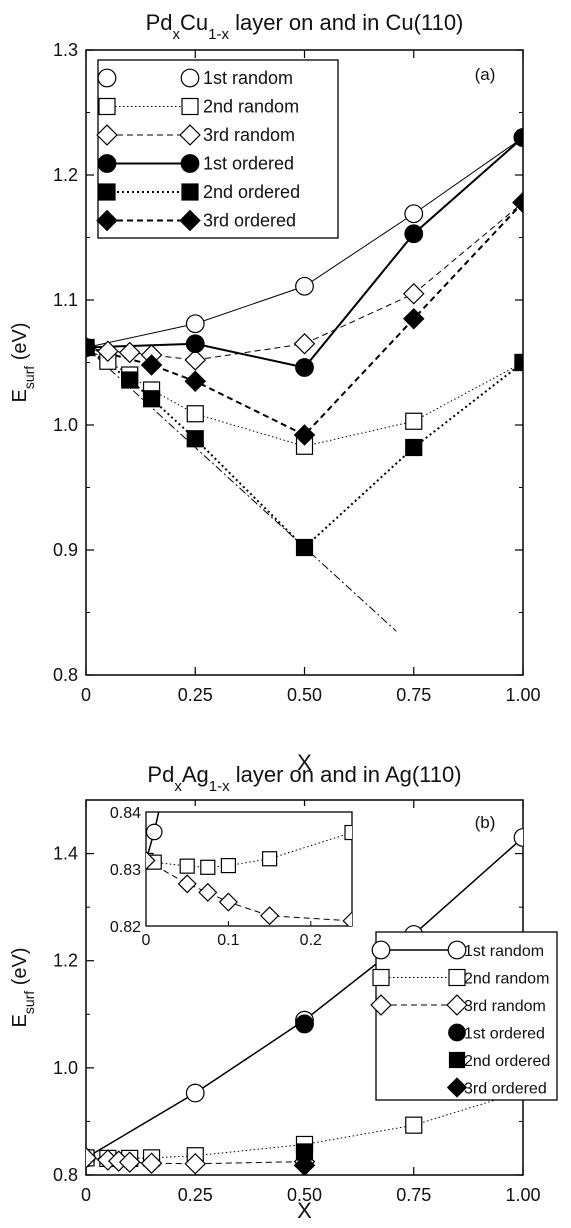 The width and height of the screenshot is (571, 1228). I want to click on chart-title: PdxCu1-x layer on and in Cu(110), so click(305, 26).